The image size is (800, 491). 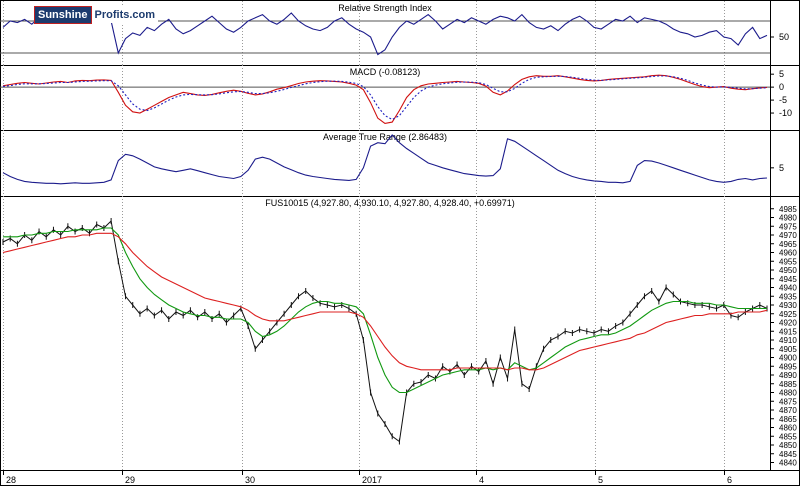 I want to click on panel-title: Average True Range (2.86483), so click(x=385, y=137).